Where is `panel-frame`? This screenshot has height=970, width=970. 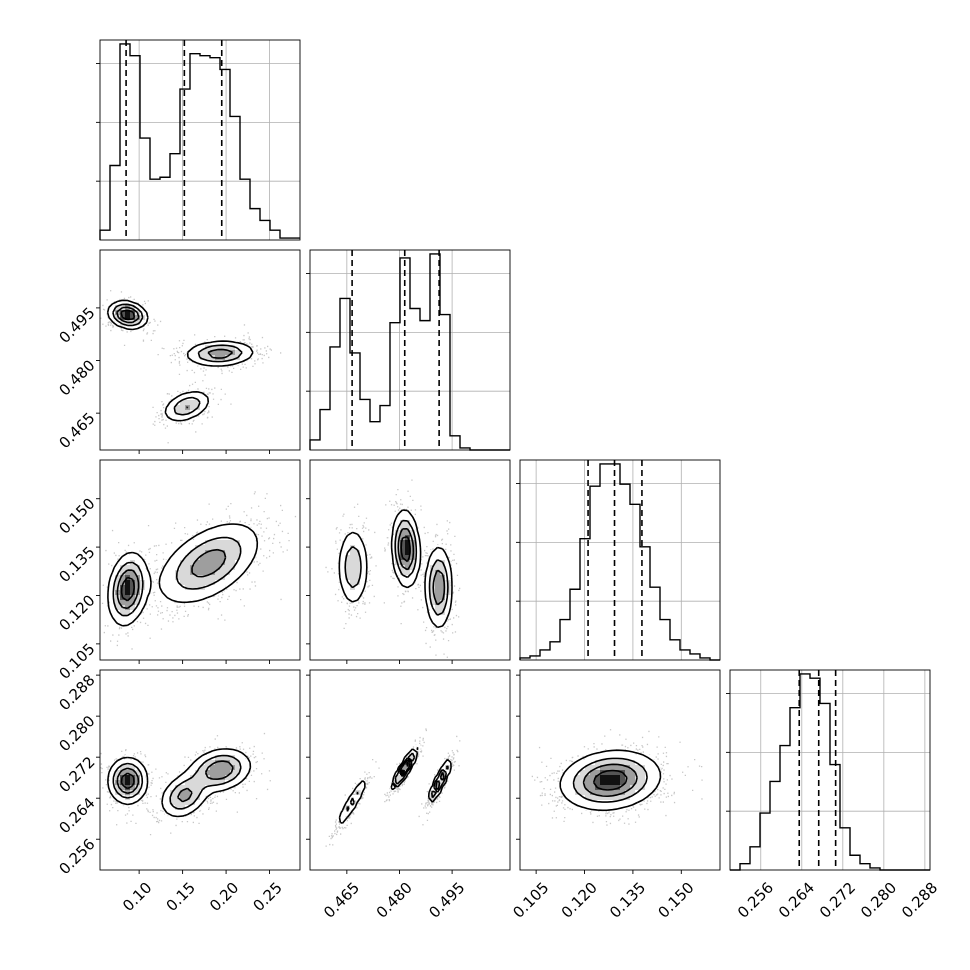
panel-frame is located at coordinates (200, 560).